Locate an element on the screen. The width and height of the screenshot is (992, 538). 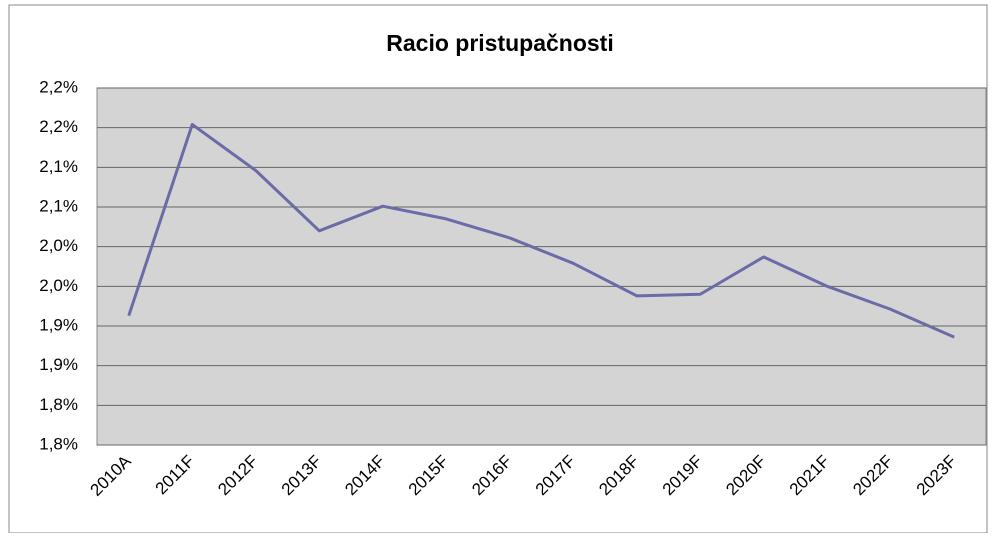
chart-title: Racio pristupačnosti is located at coordinates (499, 43).